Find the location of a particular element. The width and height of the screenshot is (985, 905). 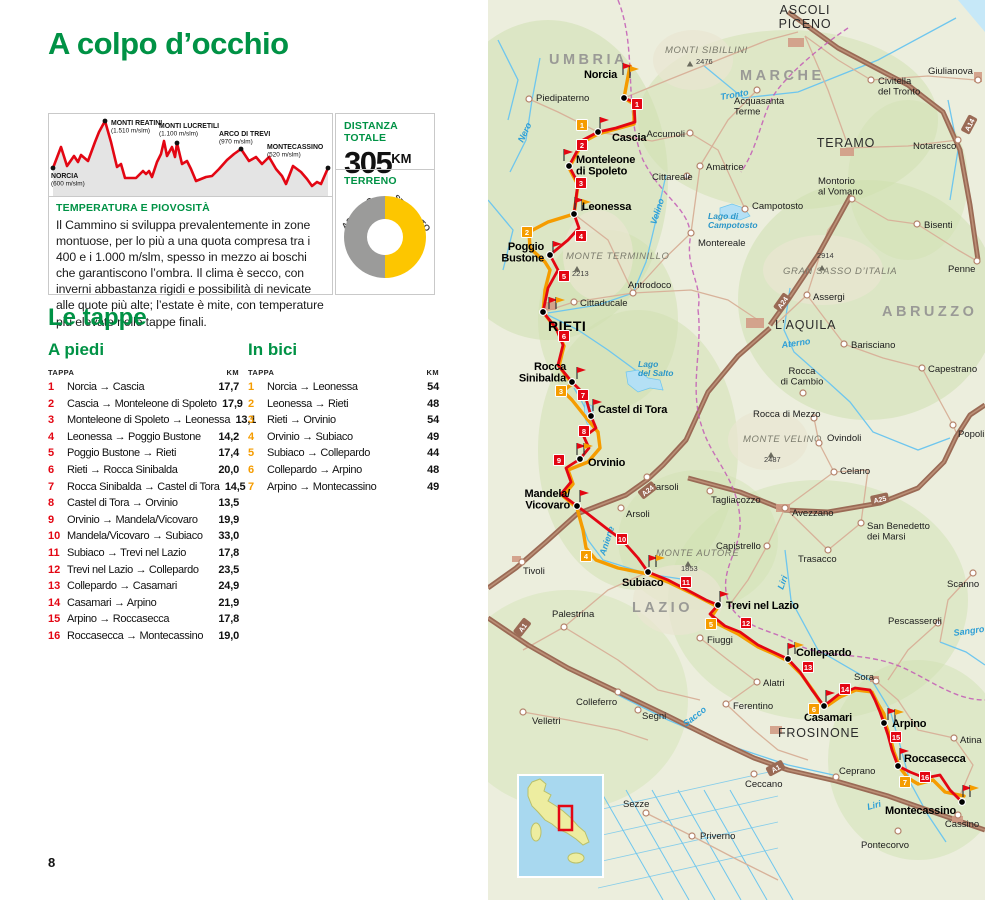

city-label: Trasacco is located at coordinates (817, 559).